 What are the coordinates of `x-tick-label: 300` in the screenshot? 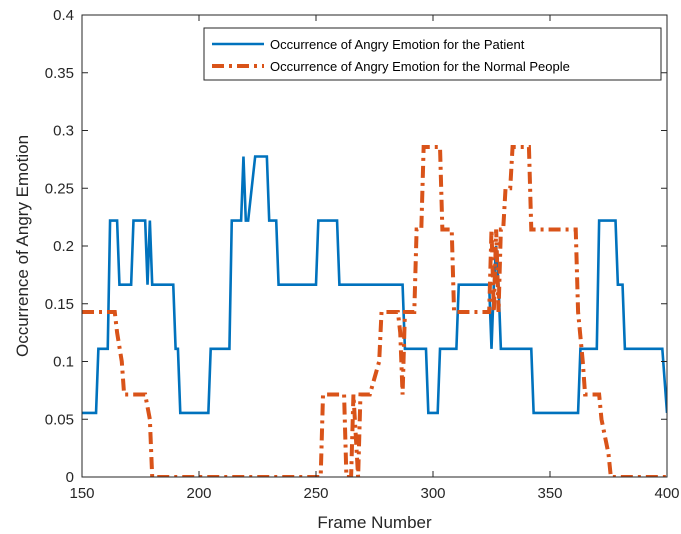 It's located at (432, 493).